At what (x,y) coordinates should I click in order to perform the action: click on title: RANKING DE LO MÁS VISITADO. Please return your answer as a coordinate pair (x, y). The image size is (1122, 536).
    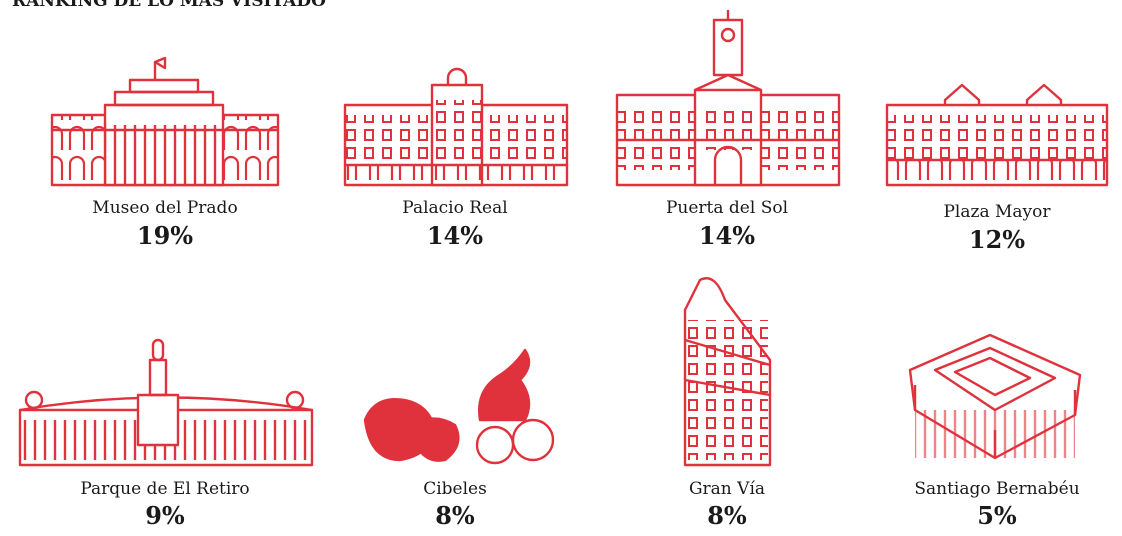
    Looking at the image, I should click on (169, 5).